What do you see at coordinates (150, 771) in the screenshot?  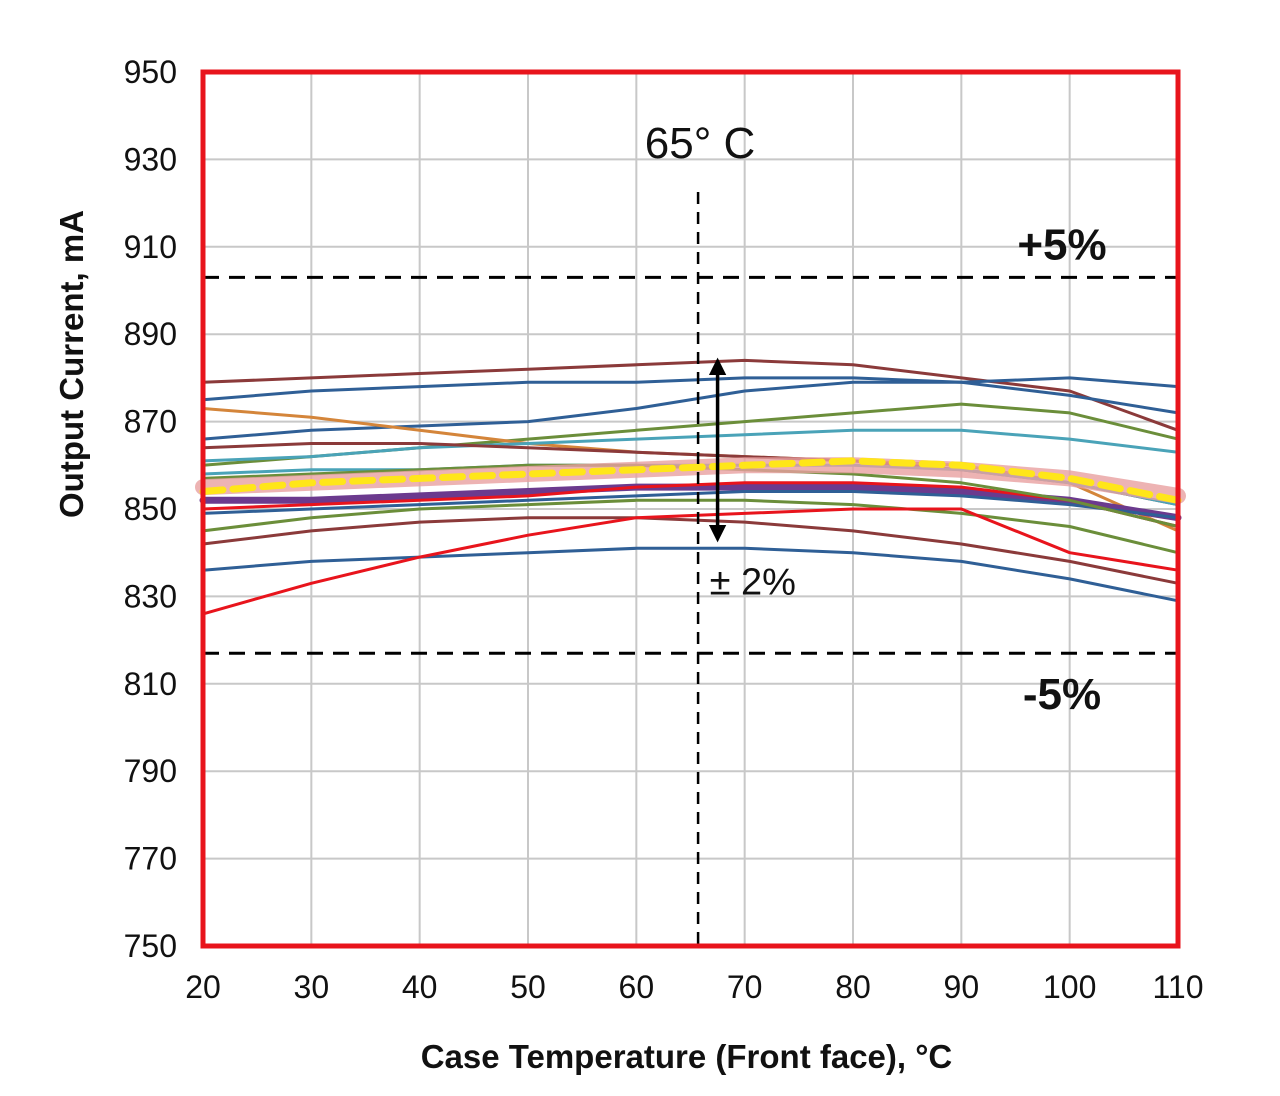 I see `y-tick-label: 790` at bounding box center [150, 771].